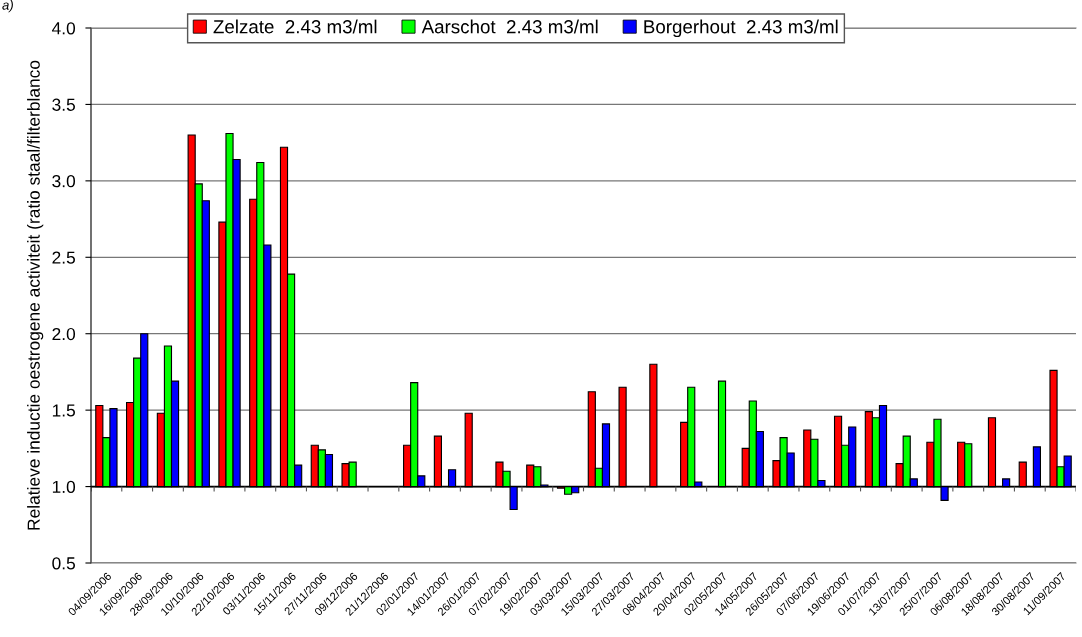 The width and height of the screenshot is (1082, 637). Describe the element at coordinates (7, 6) in the screenshot. I see `text: a)` at that location.